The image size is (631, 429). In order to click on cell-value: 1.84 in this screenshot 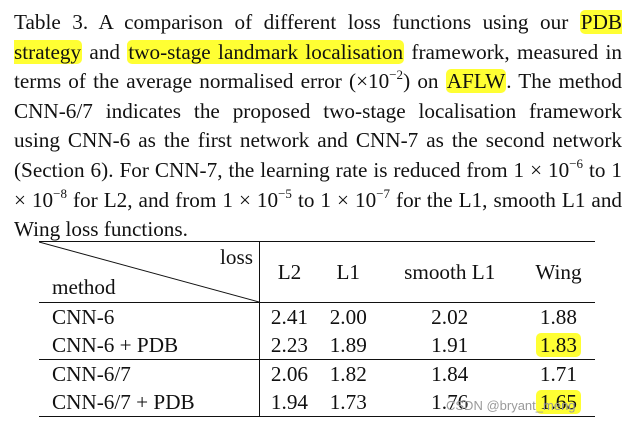, I will do `click(449, 373)`.